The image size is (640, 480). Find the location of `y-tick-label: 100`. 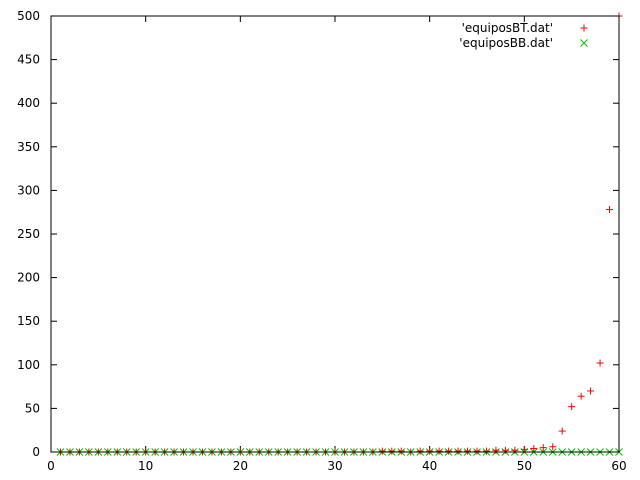

y-tick-label: 100 is located at coordinates (28, 365).